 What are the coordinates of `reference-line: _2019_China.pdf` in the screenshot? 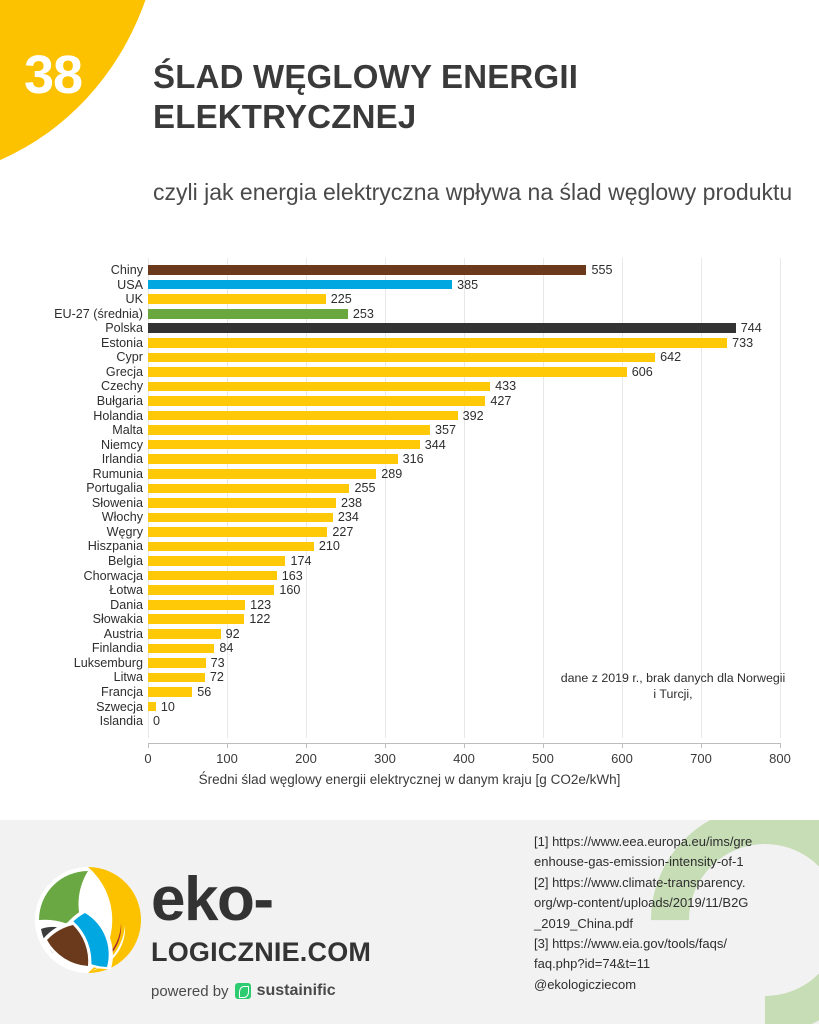 It's located at (584, 923).